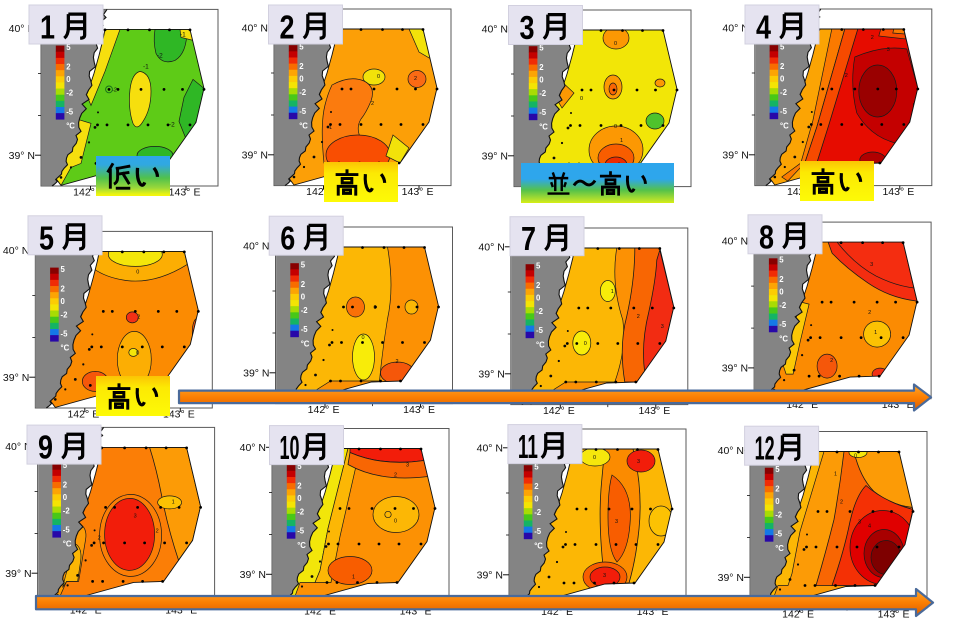 Image resolution: width=960 pixels, height=630 pixels. What do you see at coordinates (766, 236) in the screenshot?
I see `svg-text: 8` at bounding box center [766, 236].